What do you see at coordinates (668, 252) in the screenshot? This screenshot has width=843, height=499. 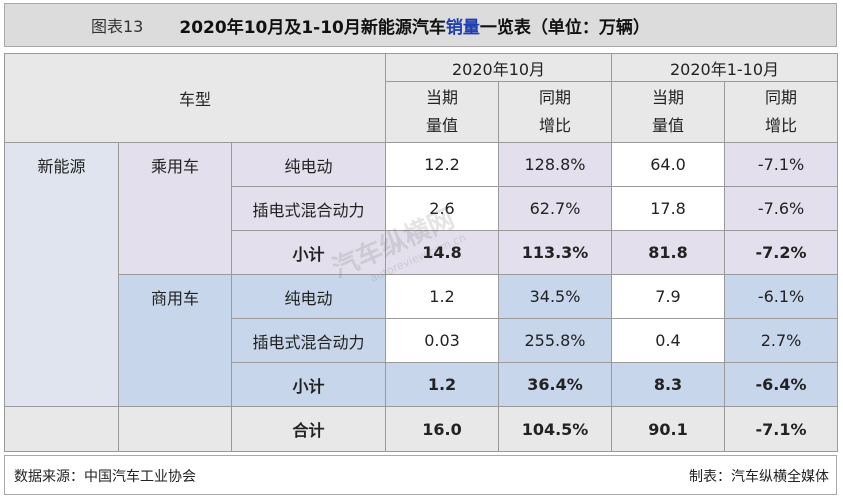 I see `ytd-value: 81.8` at bounding box center [668, 252].